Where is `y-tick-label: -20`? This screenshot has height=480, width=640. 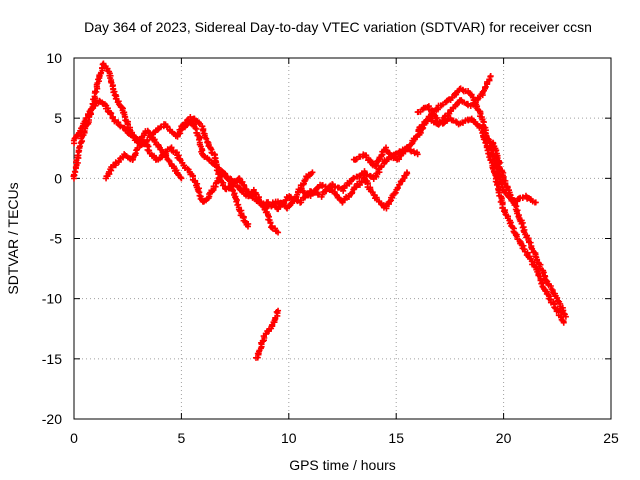
y-tick-label: -20 is located at coordinates (52, 419).